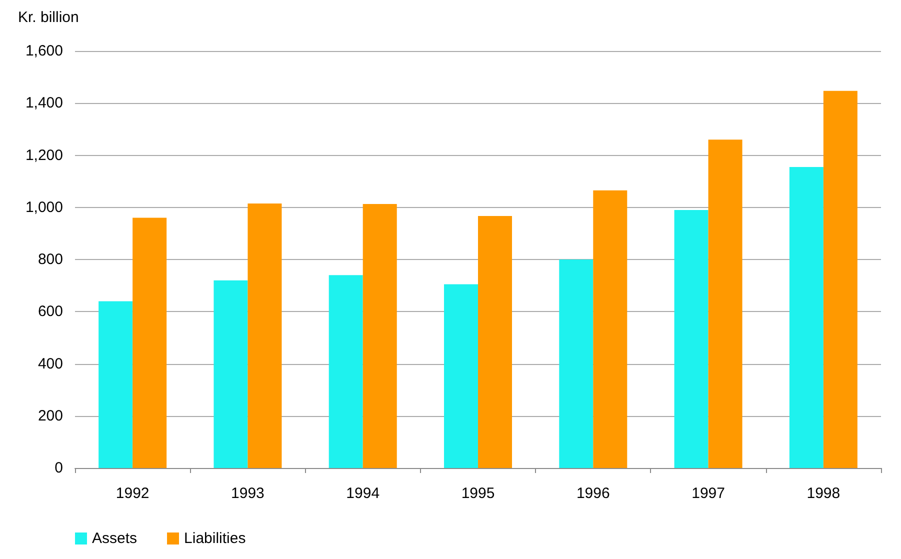 This screenshot has height=559, width=901. Describe the element at coordinates (115, 538) in the screenshot. I see `legend-label: Assets` at that location.